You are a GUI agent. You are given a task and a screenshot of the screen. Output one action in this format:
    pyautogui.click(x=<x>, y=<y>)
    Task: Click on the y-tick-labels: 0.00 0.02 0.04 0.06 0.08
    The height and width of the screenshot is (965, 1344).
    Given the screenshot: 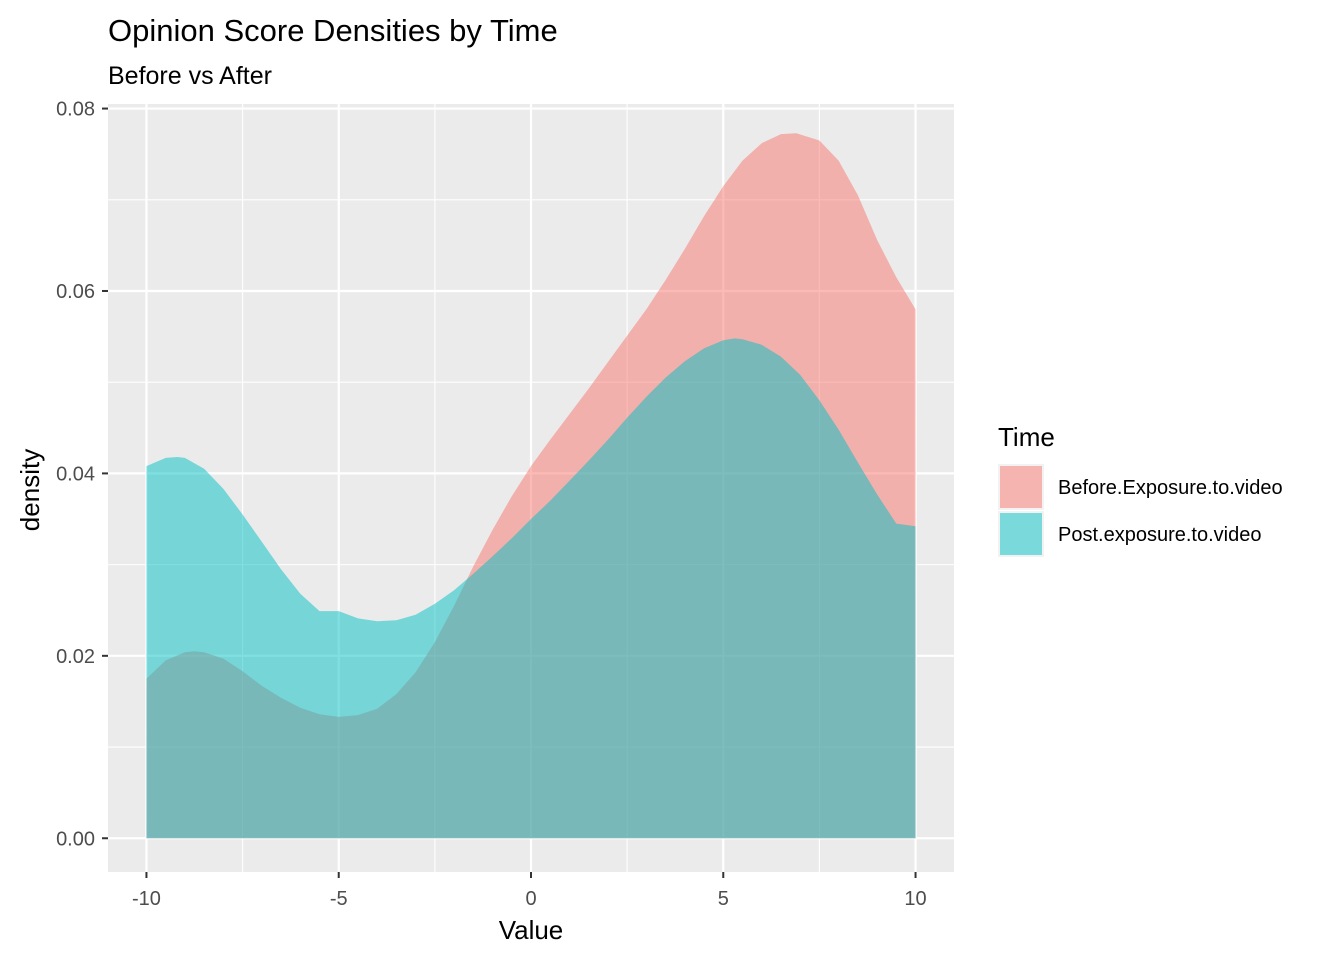 What is the action you would take?
    pyautogui.click(x=75, y=475)
    